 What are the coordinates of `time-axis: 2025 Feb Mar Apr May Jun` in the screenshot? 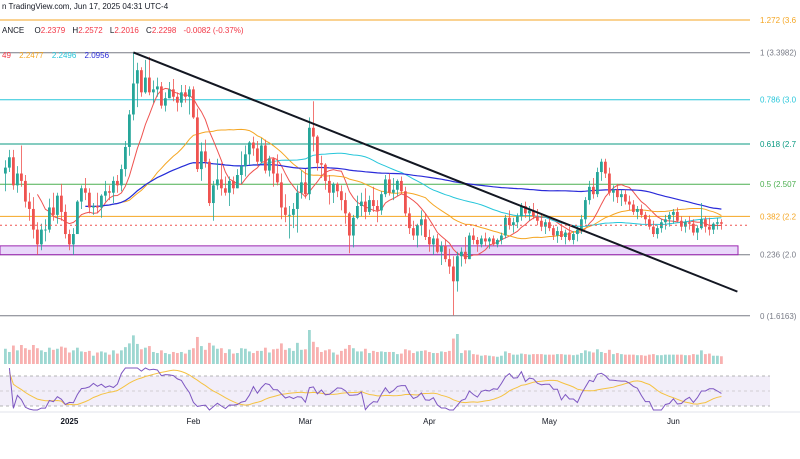 It's located at (370, 421).